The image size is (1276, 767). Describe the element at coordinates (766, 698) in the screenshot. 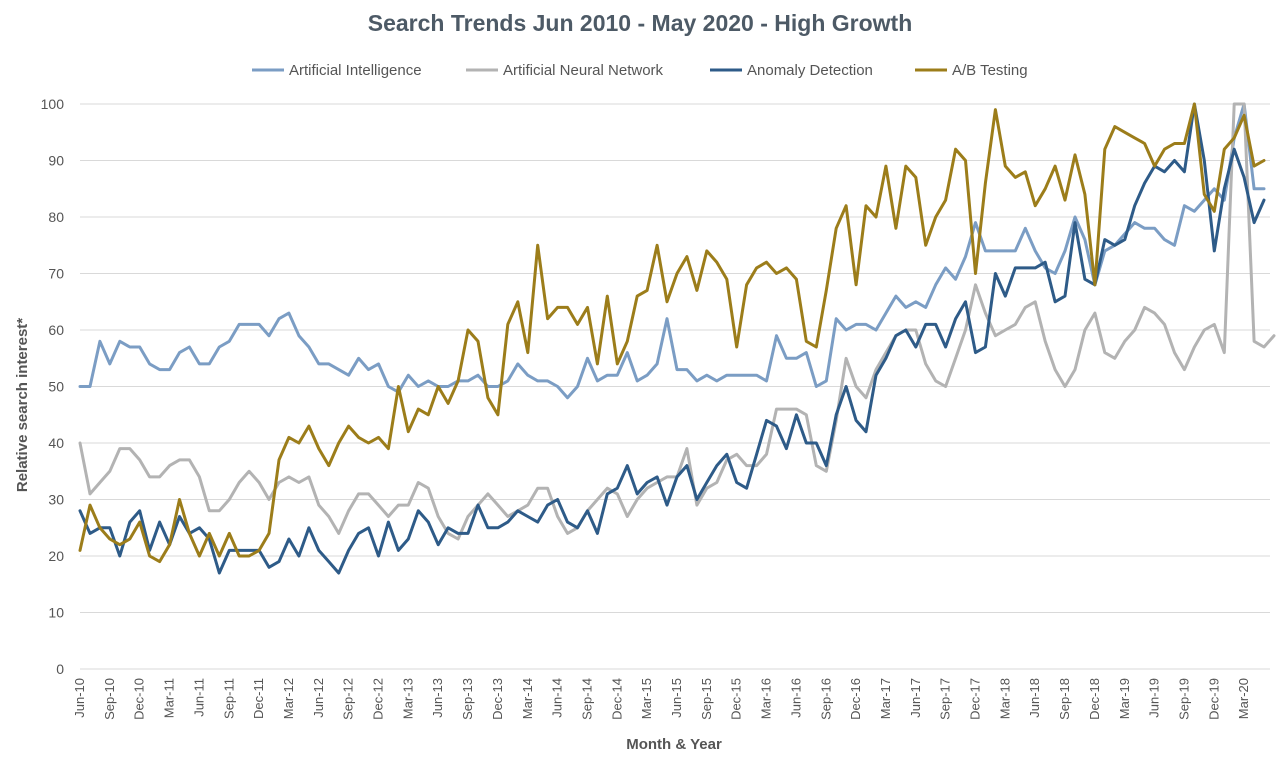

I see `x-tick-label: Mar-16` at that location.